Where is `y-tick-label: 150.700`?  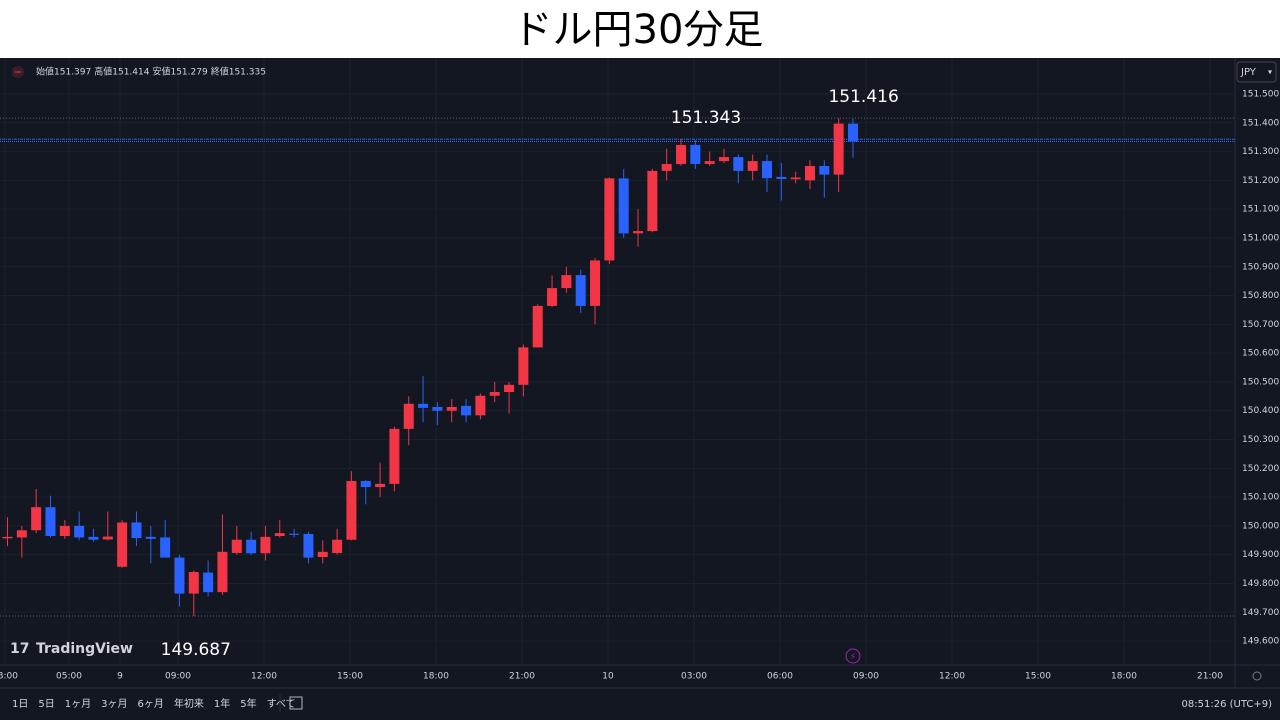 y-tick-label: 150.700 is located at coordinates (1260, 325).